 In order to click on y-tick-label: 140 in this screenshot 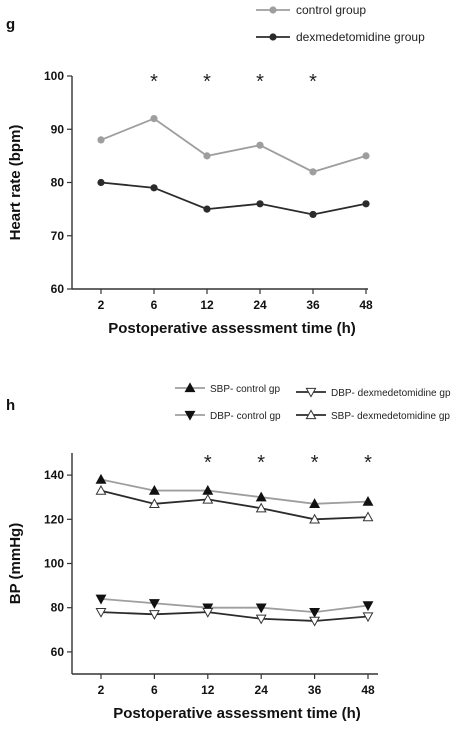, I will do `click(54, 475)`.